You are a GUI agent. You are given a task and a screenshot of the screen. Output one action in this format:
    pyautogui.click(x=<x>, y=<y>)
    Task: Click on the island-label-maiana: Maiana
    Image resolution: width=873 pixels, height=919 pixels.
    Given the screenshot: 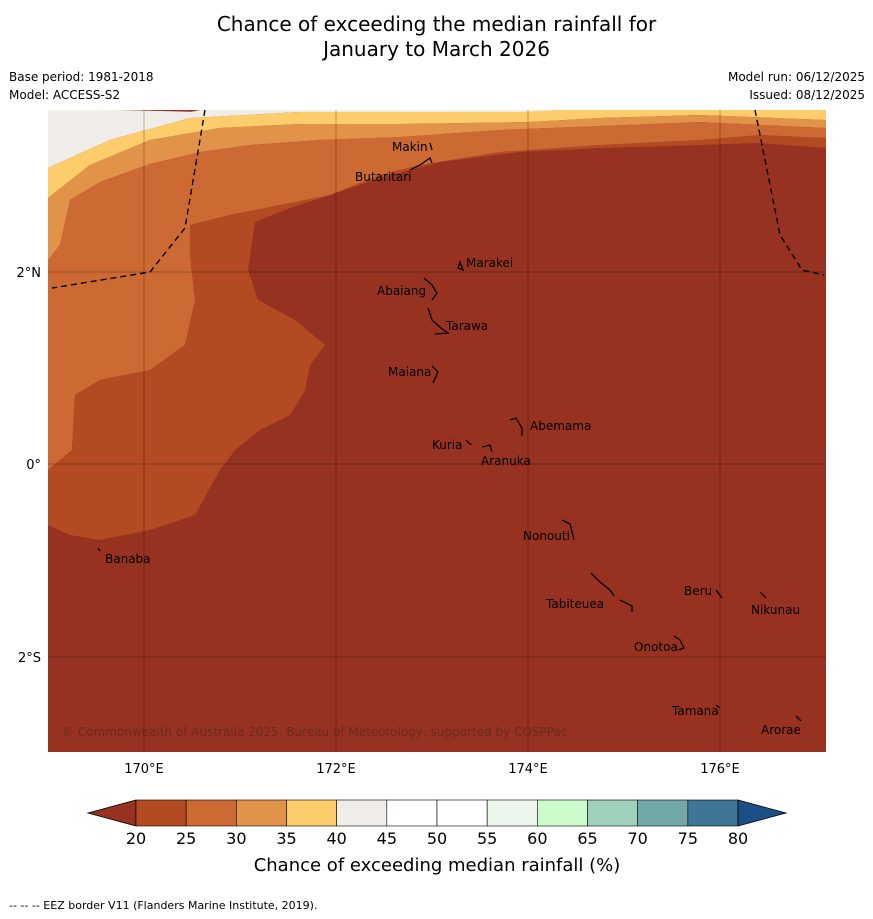 What is the action you would take?
    pyautogui.click(x=409, y=372)
    